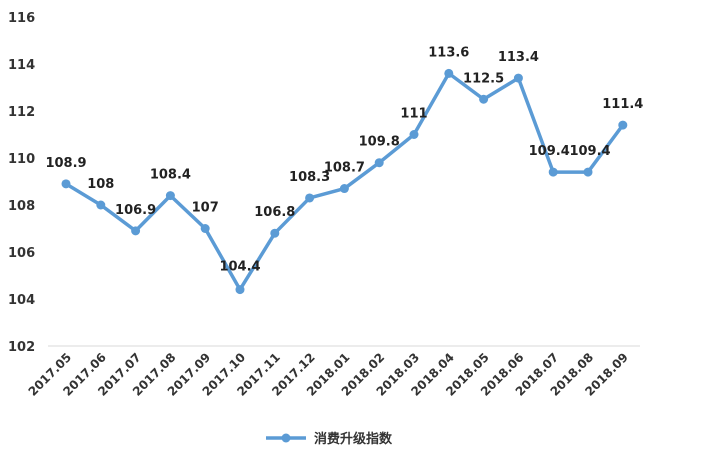  I want to click on y-axis: 102 104 106 108 110 112 114 116, so click(21, 183).